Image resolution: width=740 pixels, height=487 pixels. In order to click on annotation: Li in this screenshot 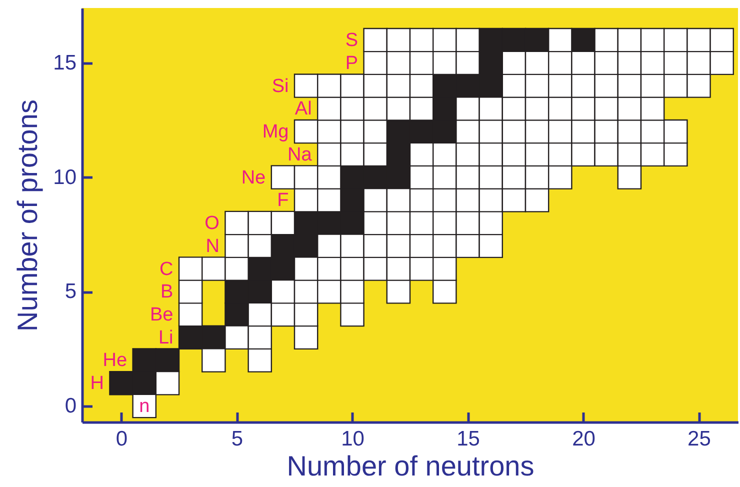, I will do `click(166, 337)`.